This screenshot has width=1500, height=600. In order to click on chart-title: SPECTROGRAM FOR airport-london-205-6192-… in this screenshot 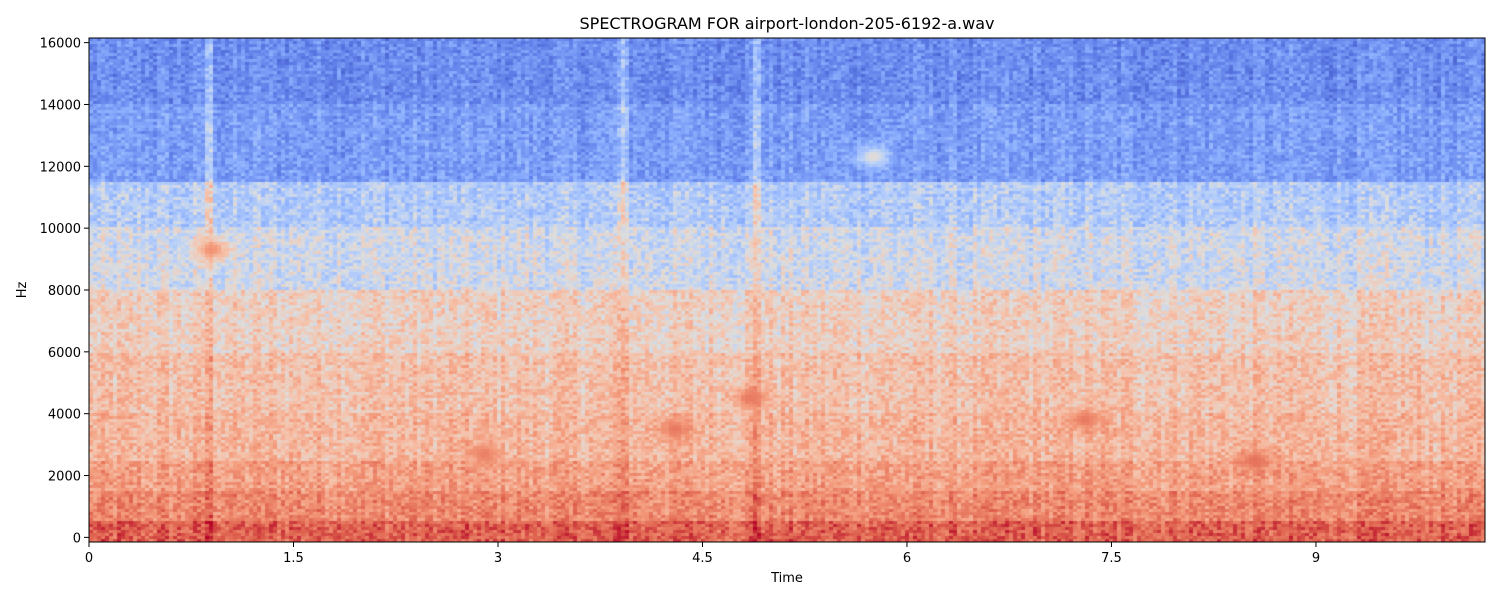, I will do `click(787, 23)`.